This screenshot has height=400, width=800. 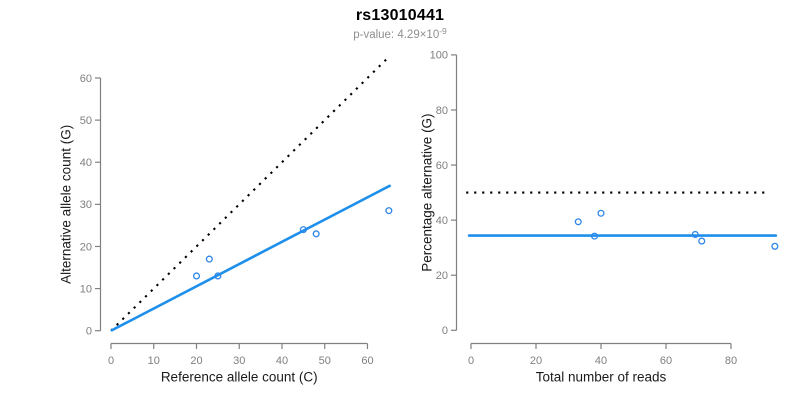 I want to click on pvalue-label: p-value:, so click(x=375, y=35).